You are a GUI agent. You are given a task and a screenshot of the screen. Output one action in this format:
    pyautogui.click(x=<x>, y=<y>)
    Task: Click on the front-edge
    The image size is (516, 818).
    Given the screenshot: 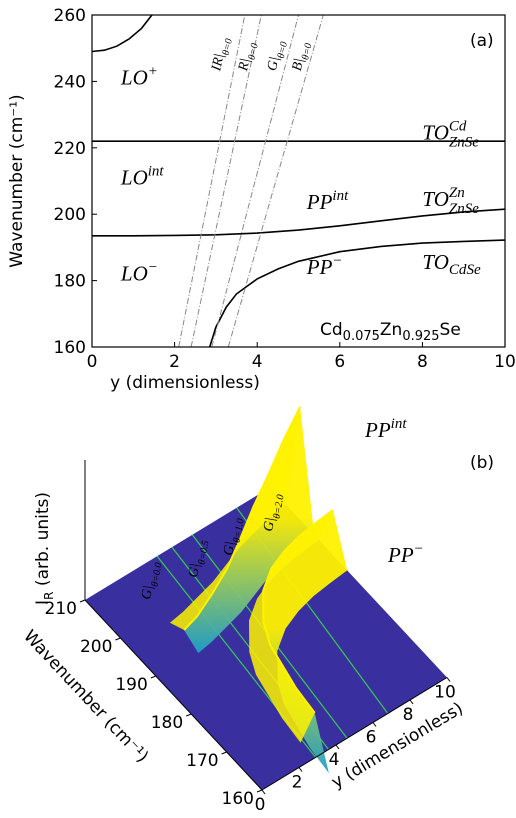 What is the action you would take?
    pyautogui.click(x=354, y=734)
    